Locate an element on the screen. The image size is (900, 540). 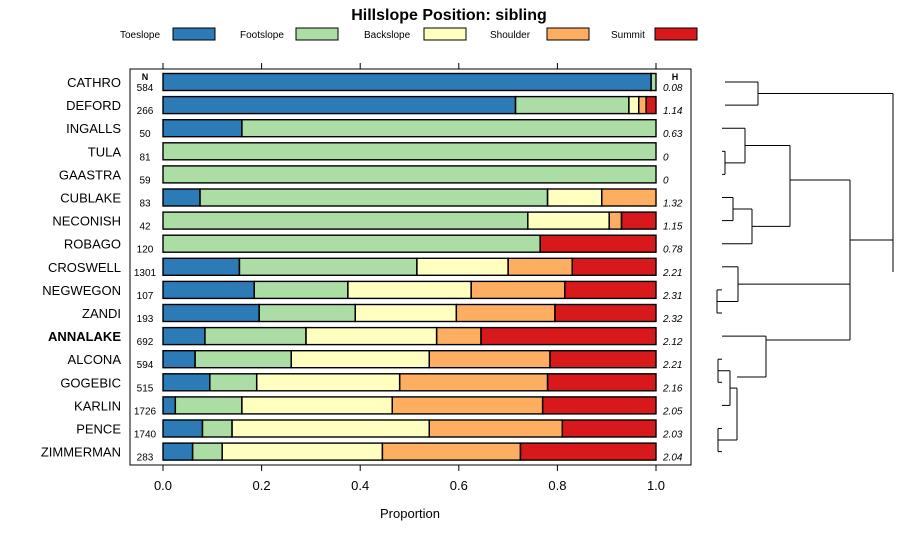
h-value: 2.16 is located at coordinates (672, 388).